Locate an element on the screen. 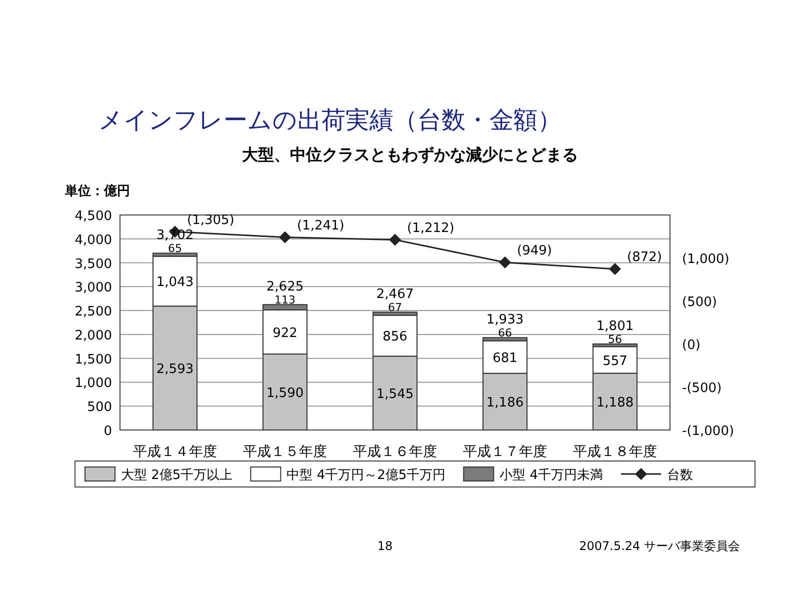 This screenshot has width=800, height=600. data-label: 1,590 is located at coordinates (285, 394).